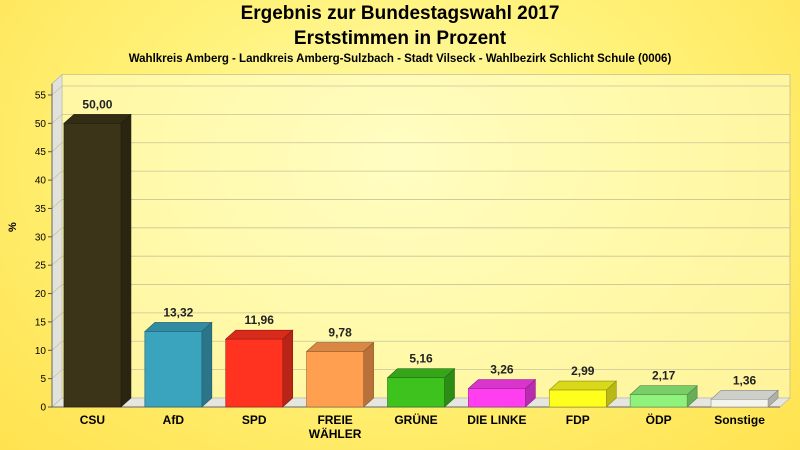 Image resolution: width=800 pixels, height=450 pixels. What do you see at coordinates (583, 371) in the screenshot?
I see `data-label: 2,99` at bounding box center [583, 371].